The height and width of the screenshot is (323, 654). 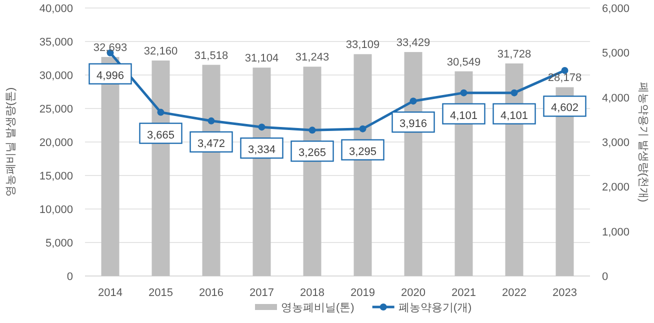 I want to click on y2-tick-label: 5,000, so click(x=616, y=54).